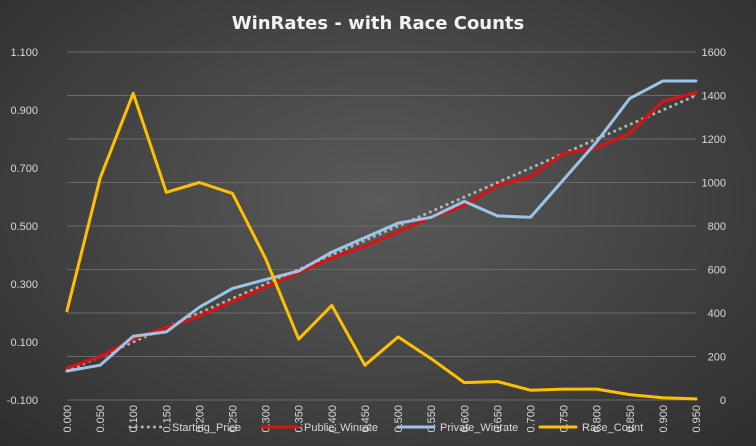  What do you see at coordinates (24, 111) in the screenshot?
I see `left-tick-label: 0.900` at bounding box center [24, 111].